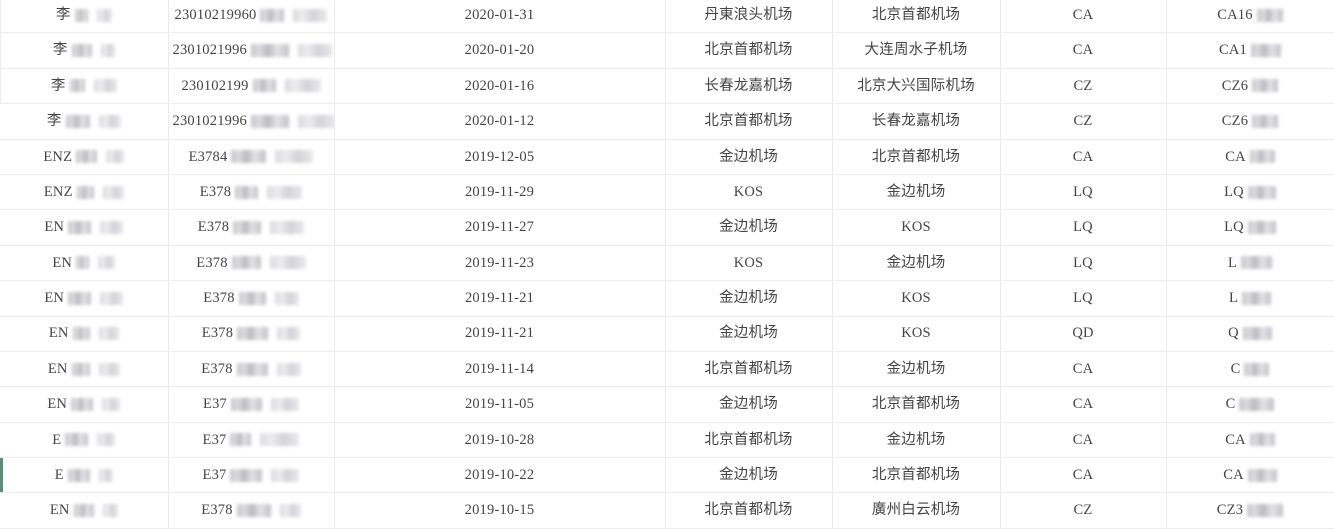 The height and width of the screenshot is (529, 1334). What do you see at coordinates (84, 121) in the screenshot?
I see `passenger-name-cell: 李` at bounding box center [84, 121].